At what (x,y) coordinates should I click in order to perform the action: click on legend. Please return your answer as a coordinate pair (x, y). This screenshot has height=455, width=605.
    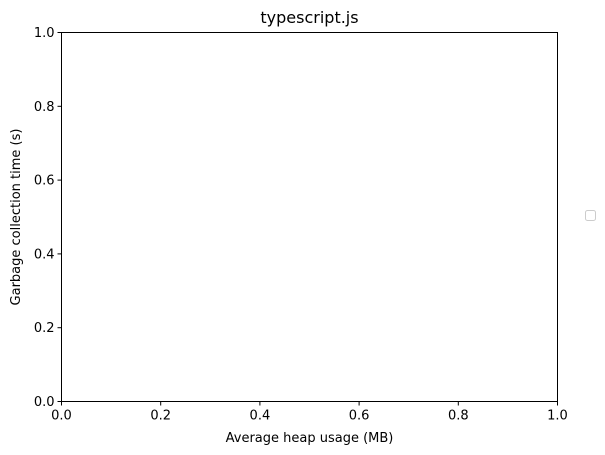
    Looking at the image, I should click on (590, 215).